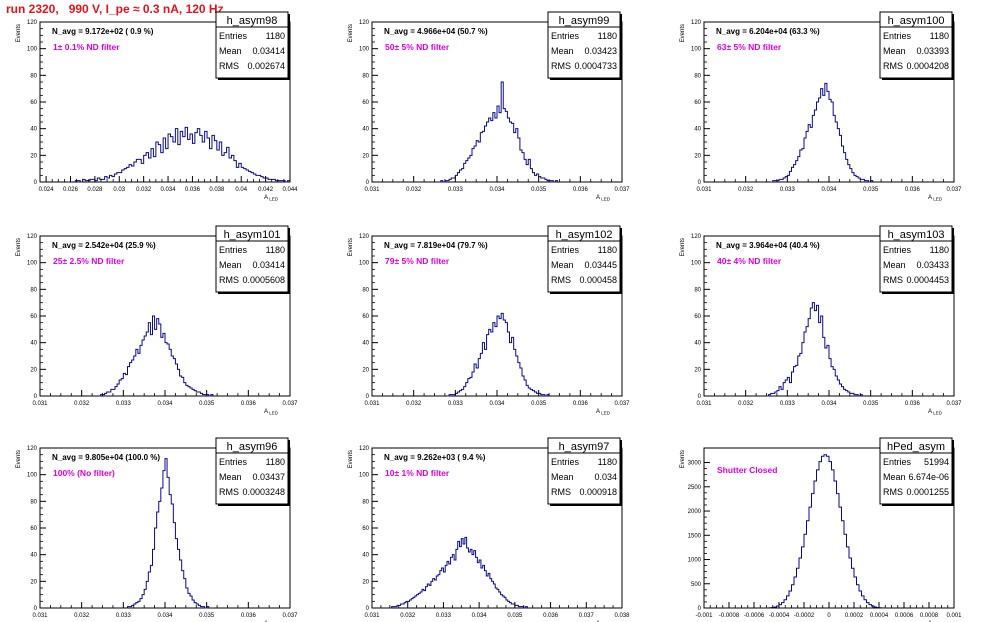 The height and width of the screenshot is (622, 996). I want to click on x-tick-label: 0.044, so click(290, 190).